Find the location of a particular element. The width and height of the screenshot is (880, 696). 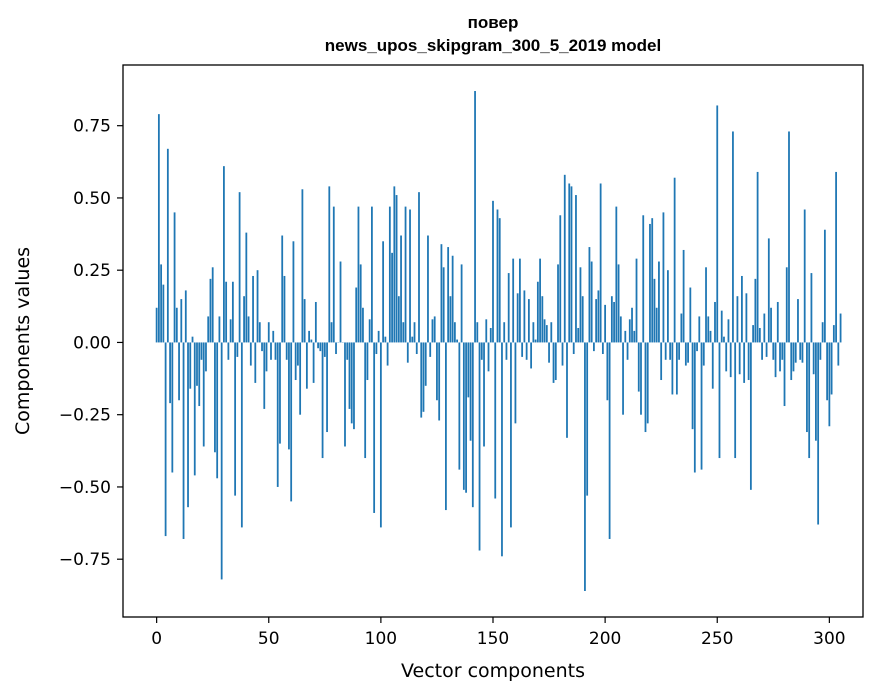

x-tick-label: 50 is located at coordinates (269, 639).